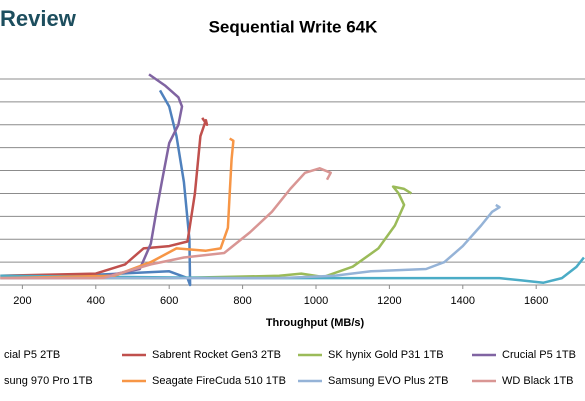 This screenshot has height=401, width=585. Describe the element at coordinates (316, 301) in the screenshot. I see `x-tick-label: 1000` at that location.